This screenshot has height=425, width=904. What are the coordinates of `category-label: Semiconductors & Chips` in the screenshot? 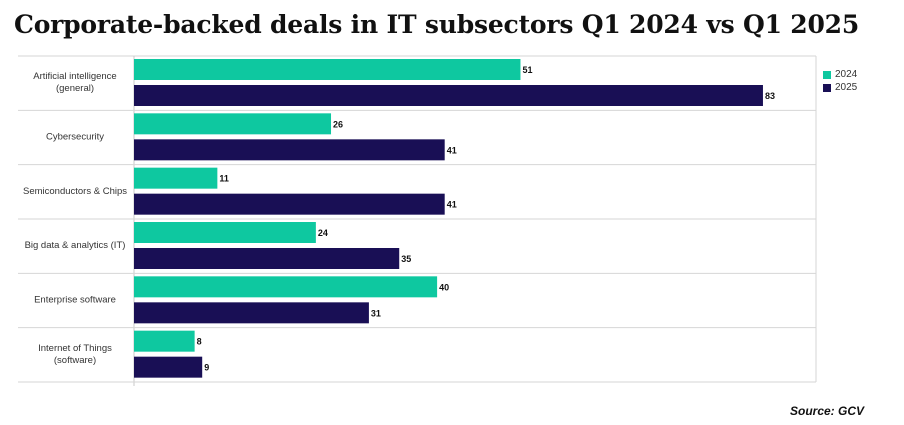 It's located at (75, 191).